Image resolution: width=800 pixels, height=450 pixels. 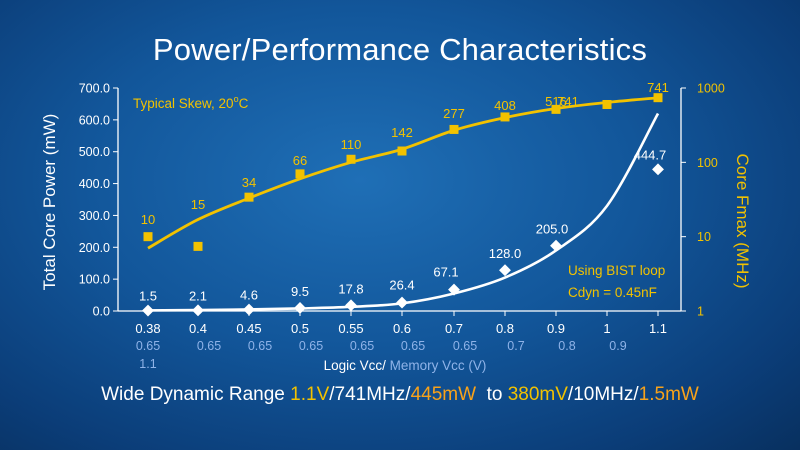 What do you see at coordinates (370, 394) in the screenshot?
I see `footer-sep-1: /741MHz/` at bounding box center [370, 394].